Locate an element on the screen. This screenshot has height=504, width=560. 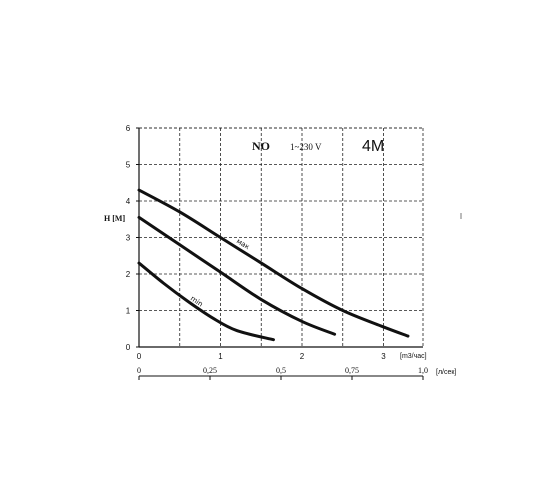
y-tick-label: 3 is located at coordinates (128, 238).